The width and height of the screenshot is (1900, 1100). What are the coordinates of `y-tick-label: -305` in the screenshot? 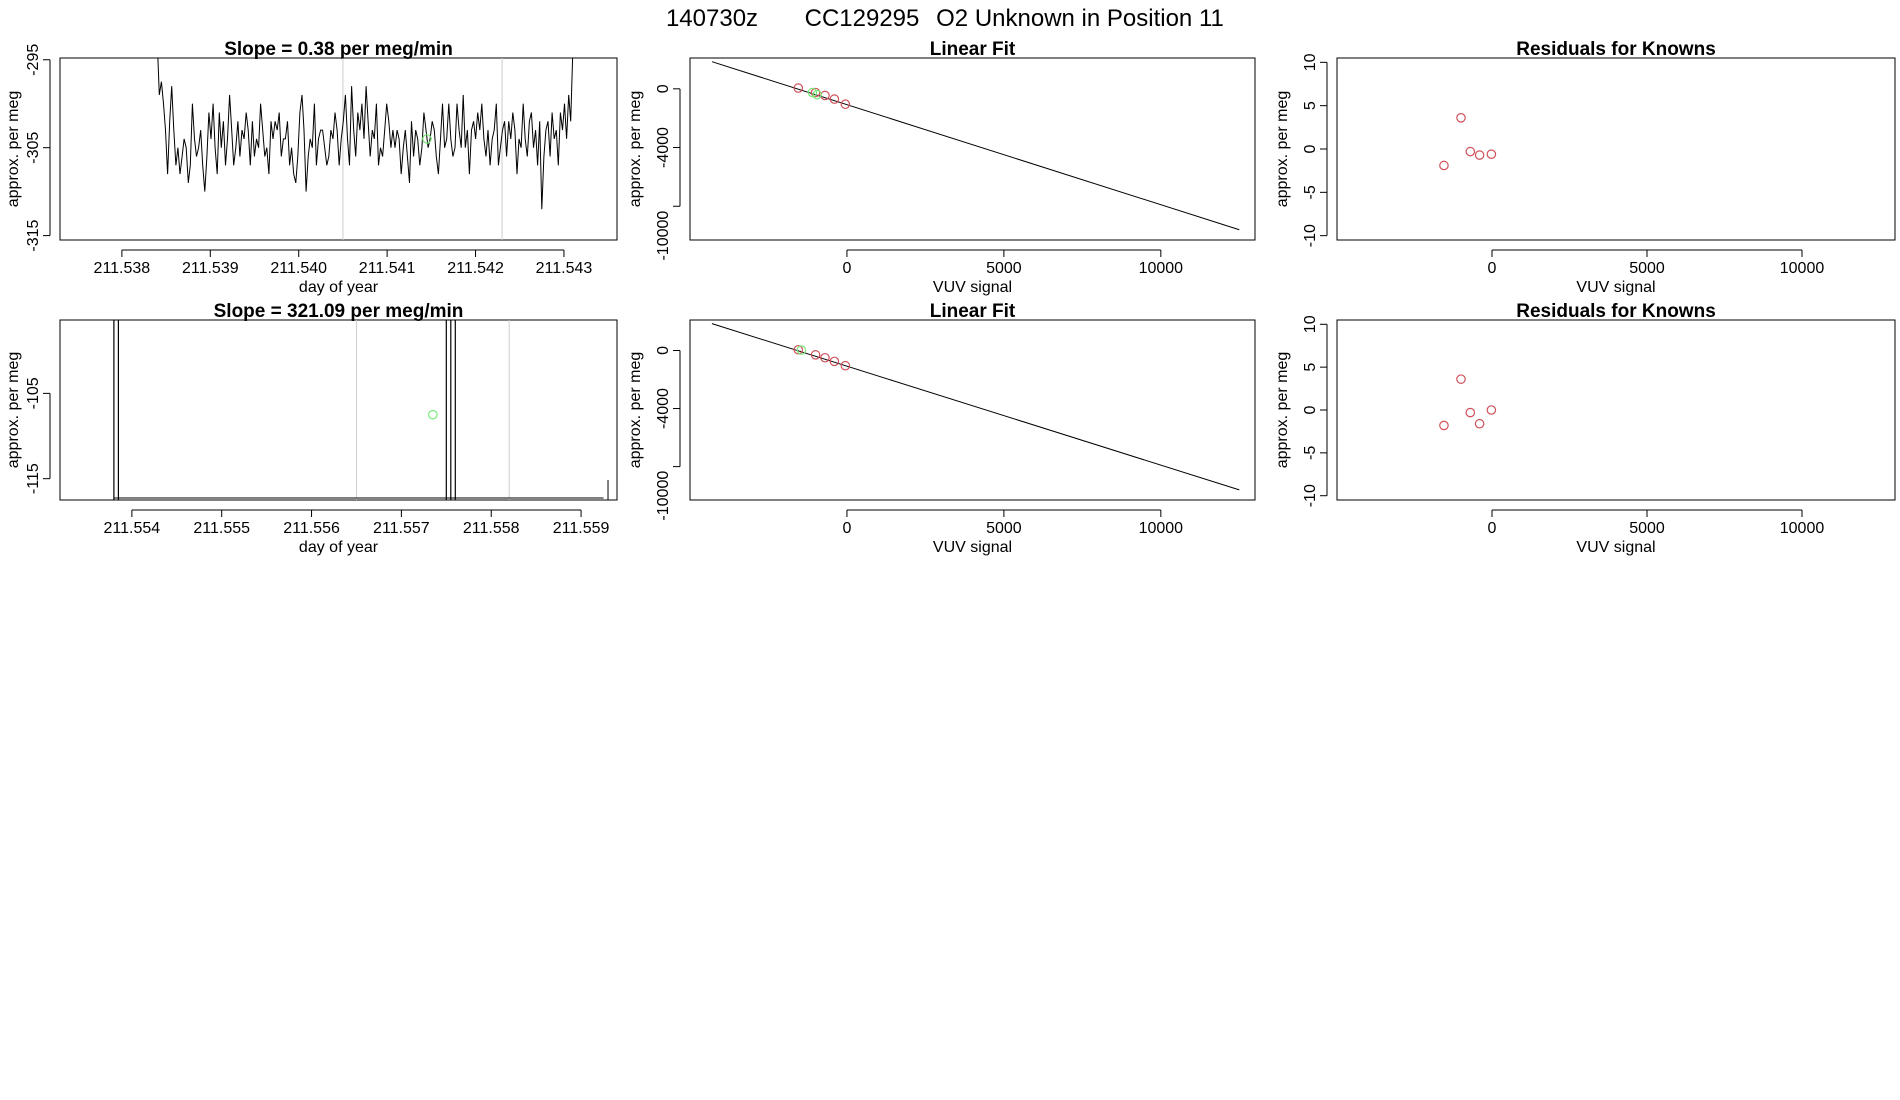 It's located at (33, 148).